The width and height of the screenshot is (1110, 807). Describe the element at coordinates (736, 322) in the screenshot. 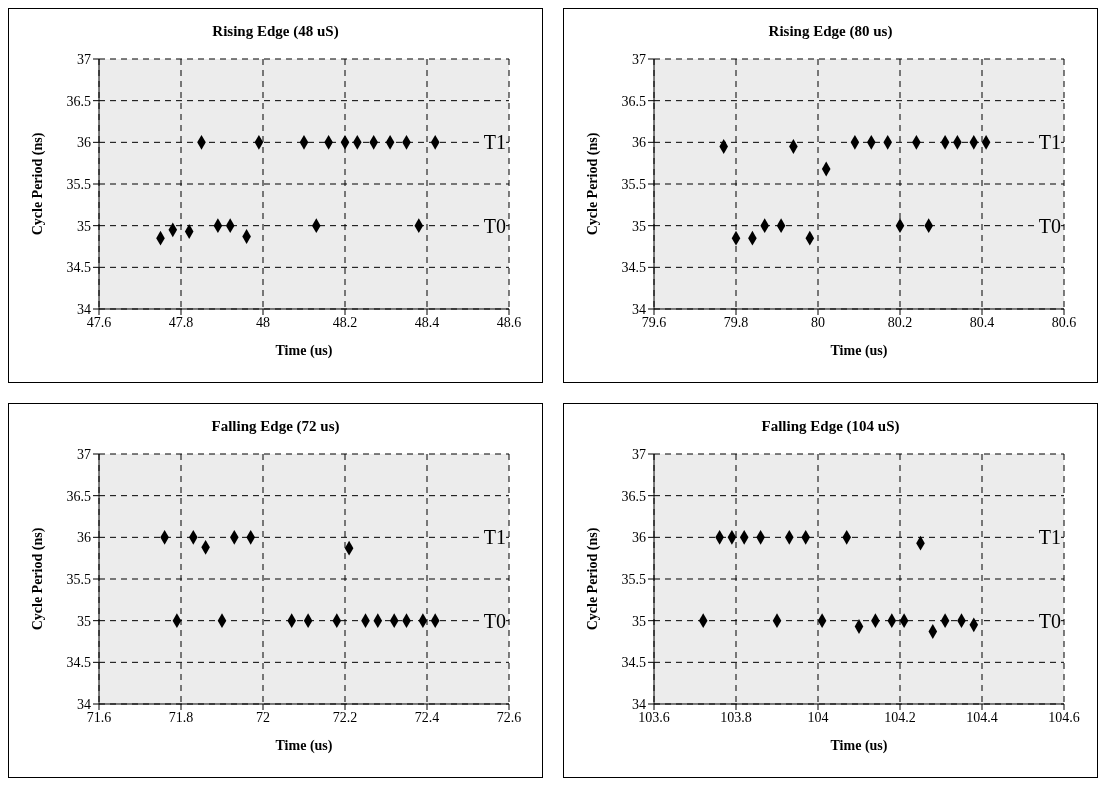

I see `x-tick-label: 79.8` at that location.